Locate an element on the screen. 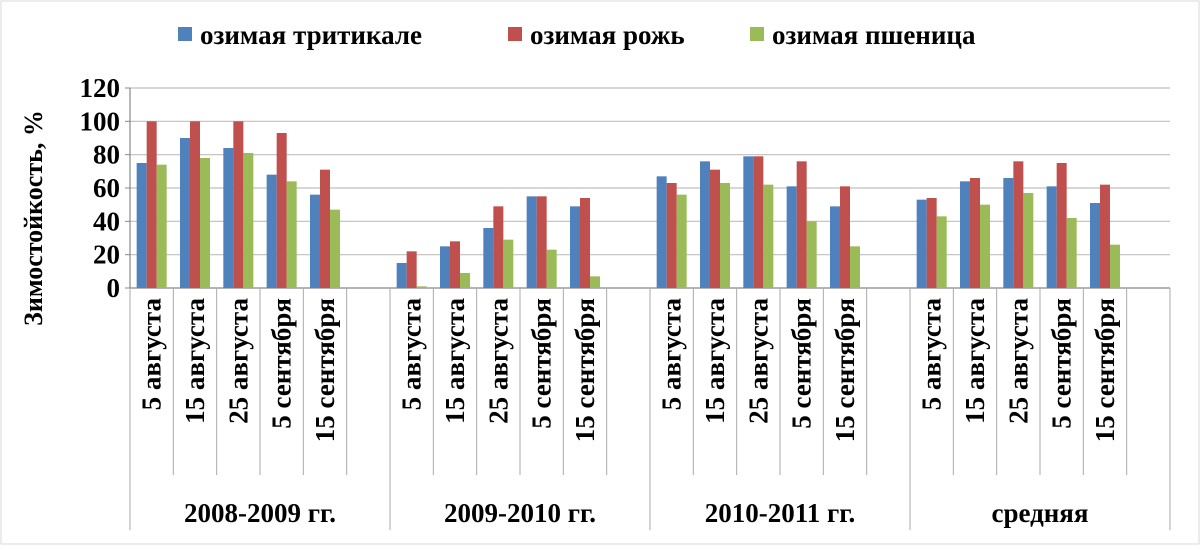  legend-label: озимая рожь is located at coordinates (607, 35).